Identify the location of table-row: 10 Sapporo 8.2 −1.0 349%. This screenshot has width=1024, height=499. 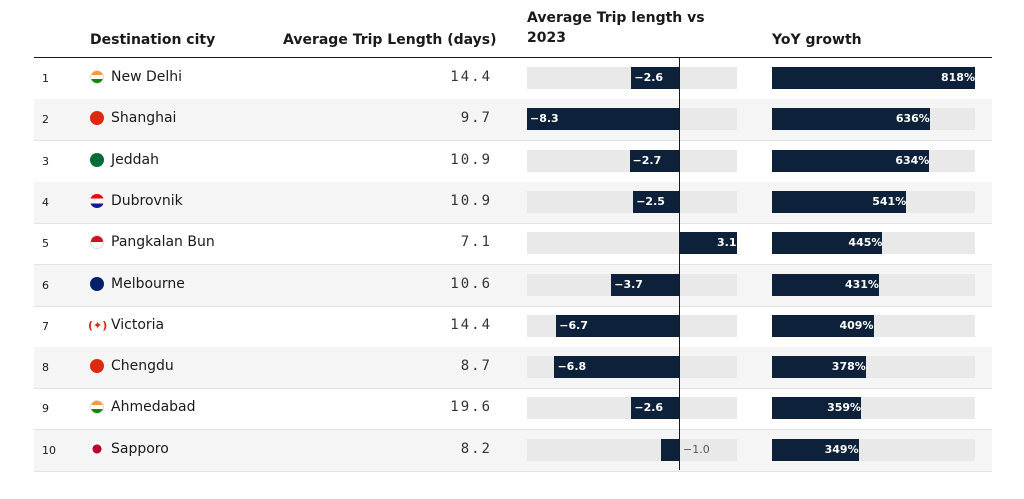
(513, 450).